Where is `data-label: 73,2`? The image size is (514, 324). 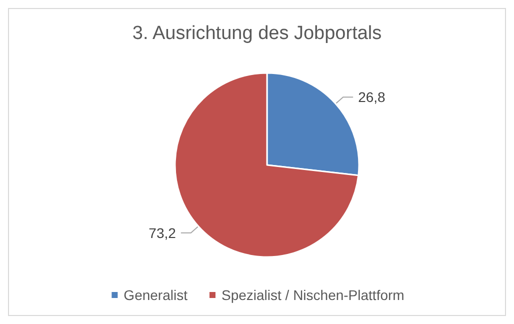 data-label: 73,2 is located at coordinates (162, 232).